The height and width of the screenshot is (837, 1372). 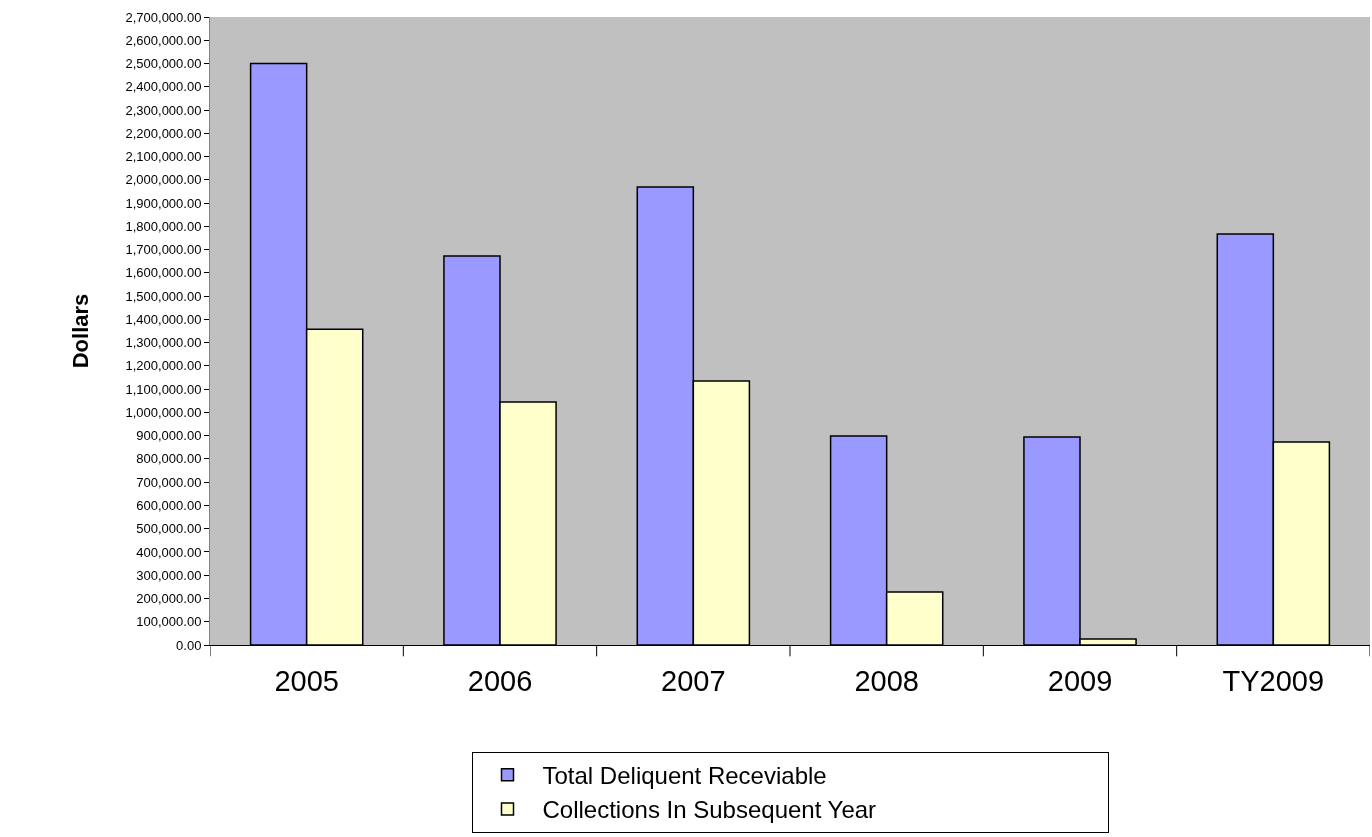 I want to click on y-tick-label: 2,100,000.00, so click(x=163, y=157).